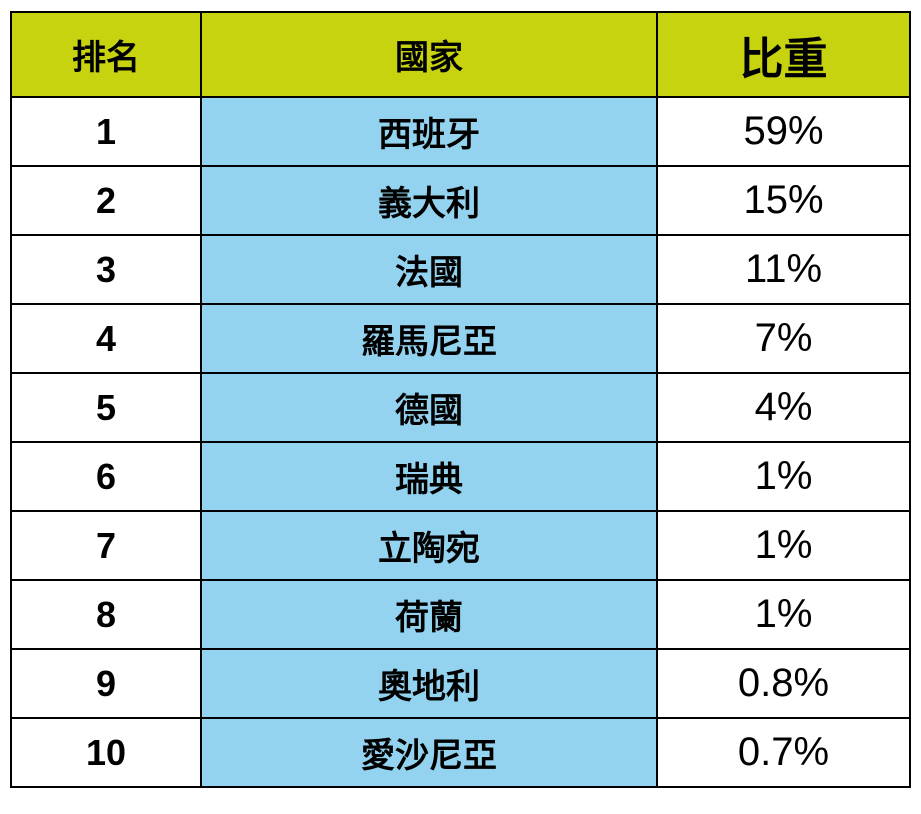  I want to click on rank-cell: 1, so click(106, 131).